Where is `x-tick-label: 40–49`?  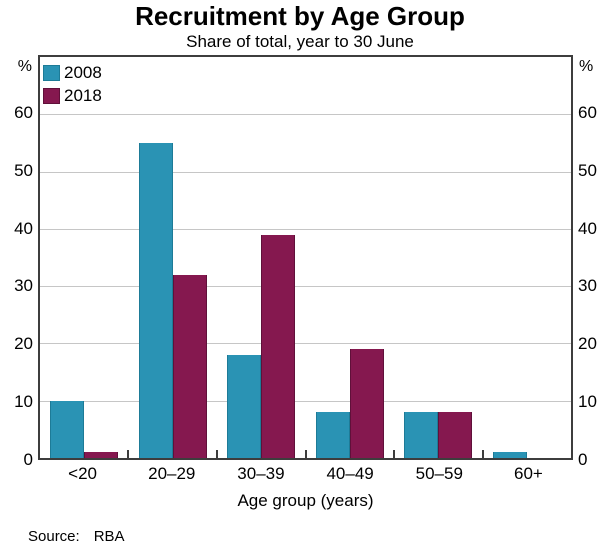 x-tick-label: 40–49 is located at coordinates (350, 473).